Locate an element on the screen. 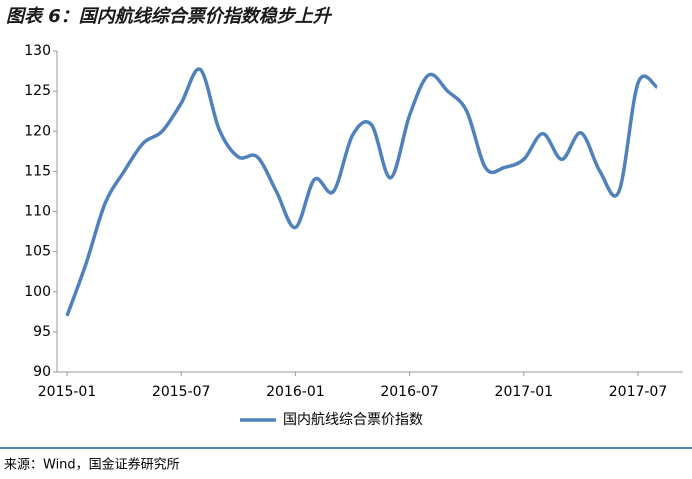 This screenshot has width=692, height=479. y-tick-label: 105 is located at coordinates (37, 252).